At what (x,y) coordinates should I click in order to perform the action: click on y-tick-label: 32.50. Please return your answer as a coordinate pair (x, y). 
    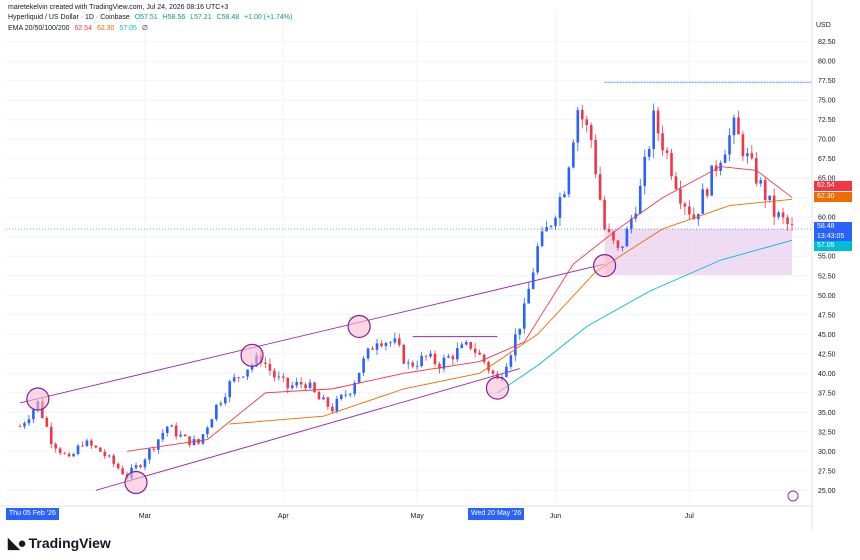
    Looking at the image, I should click on (827, 432).